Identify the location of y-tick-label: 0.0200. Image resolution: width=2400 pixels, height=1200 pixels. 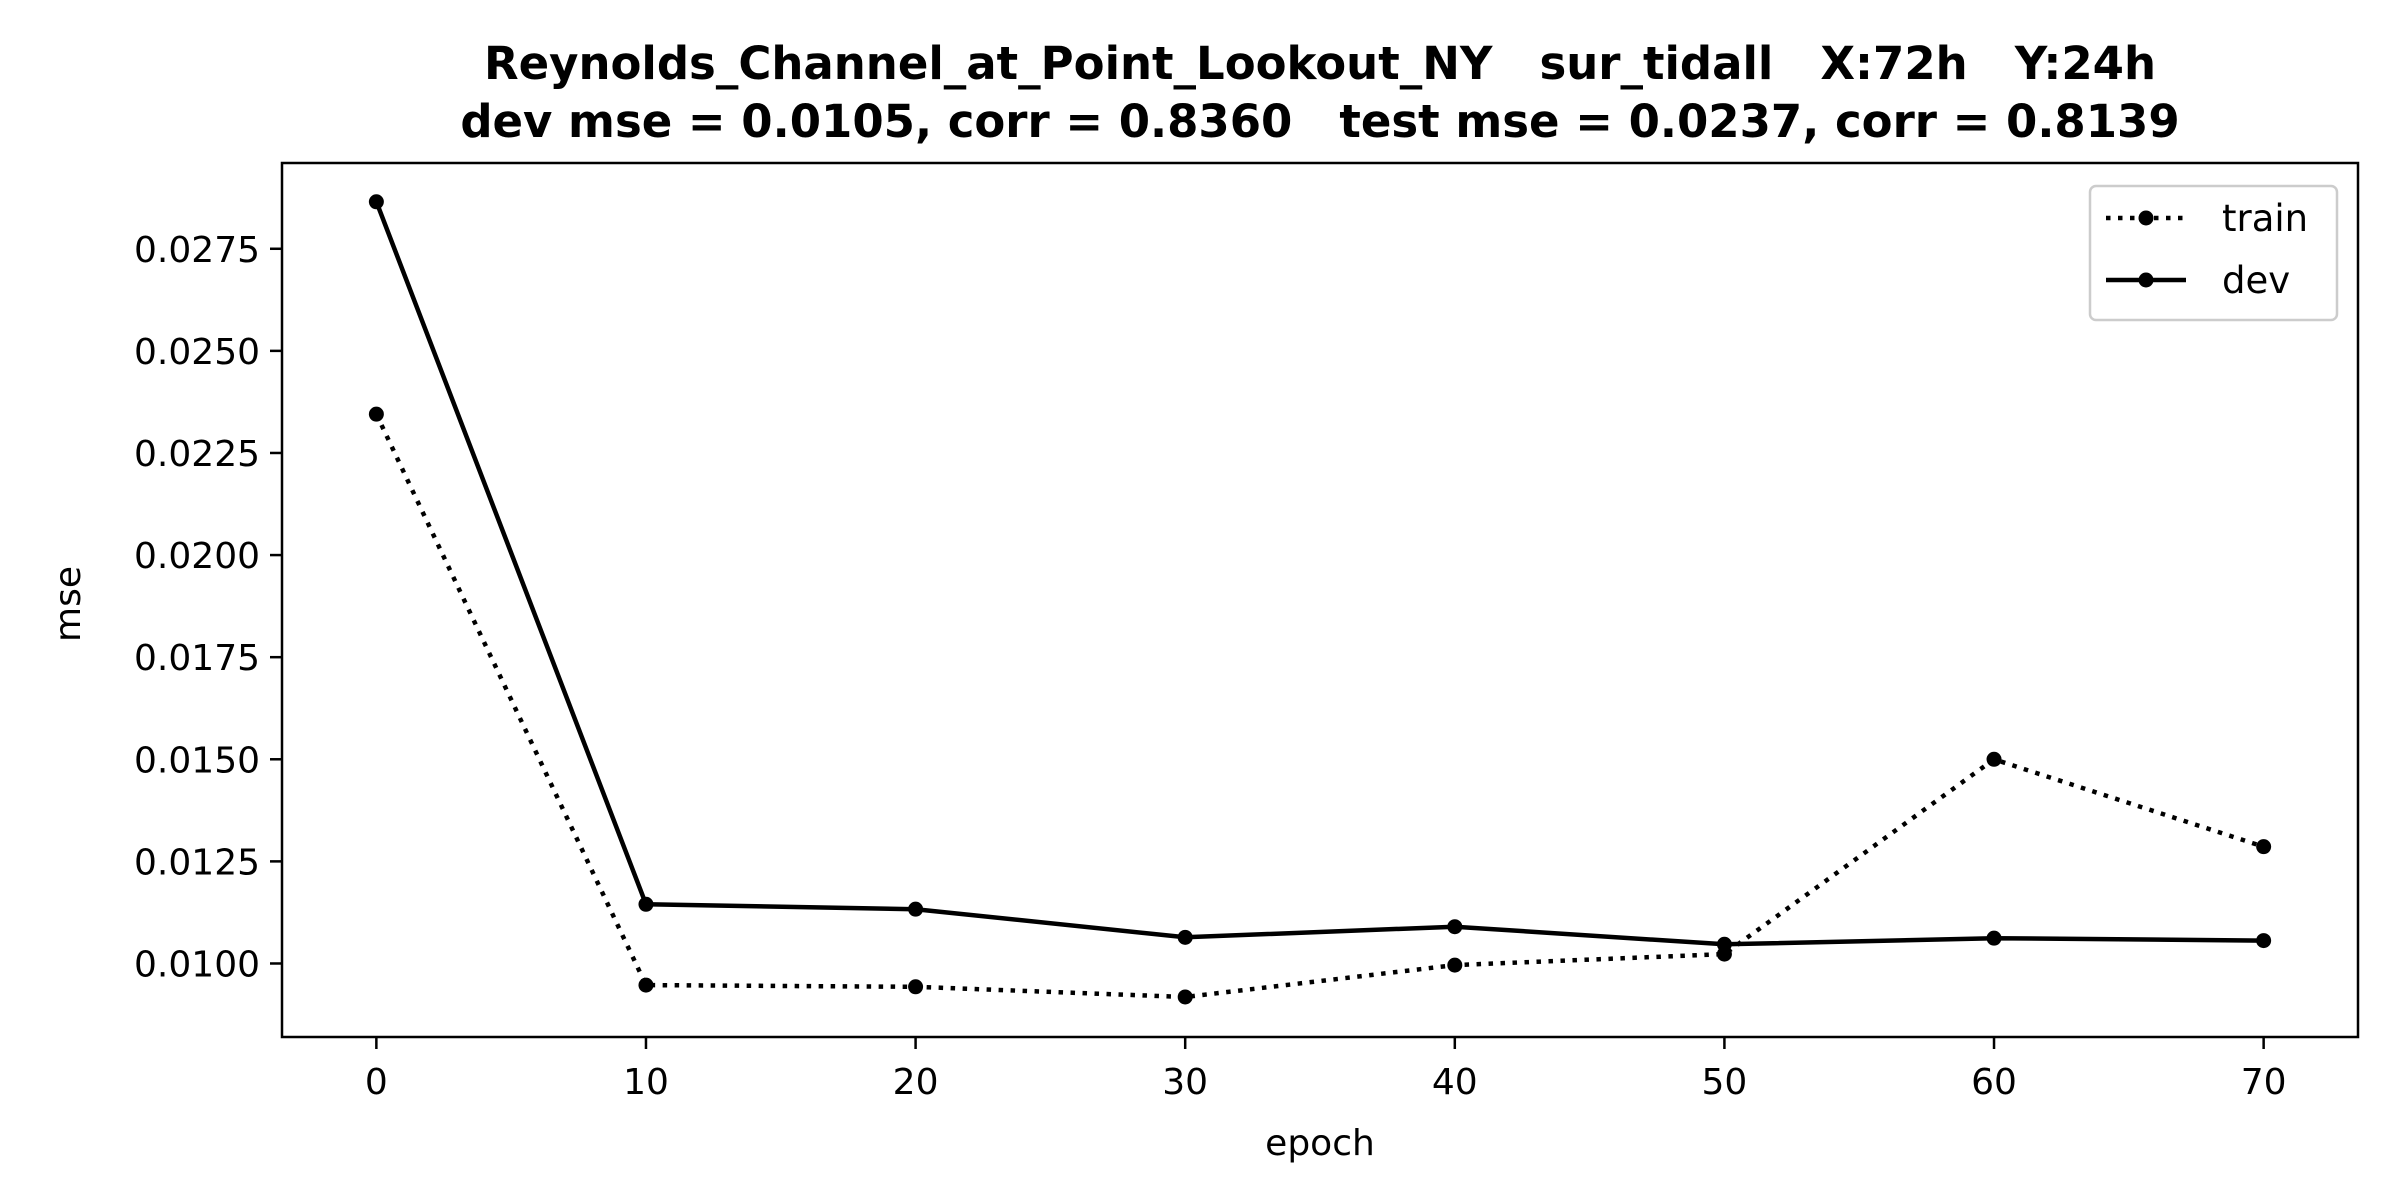
(197, 556).